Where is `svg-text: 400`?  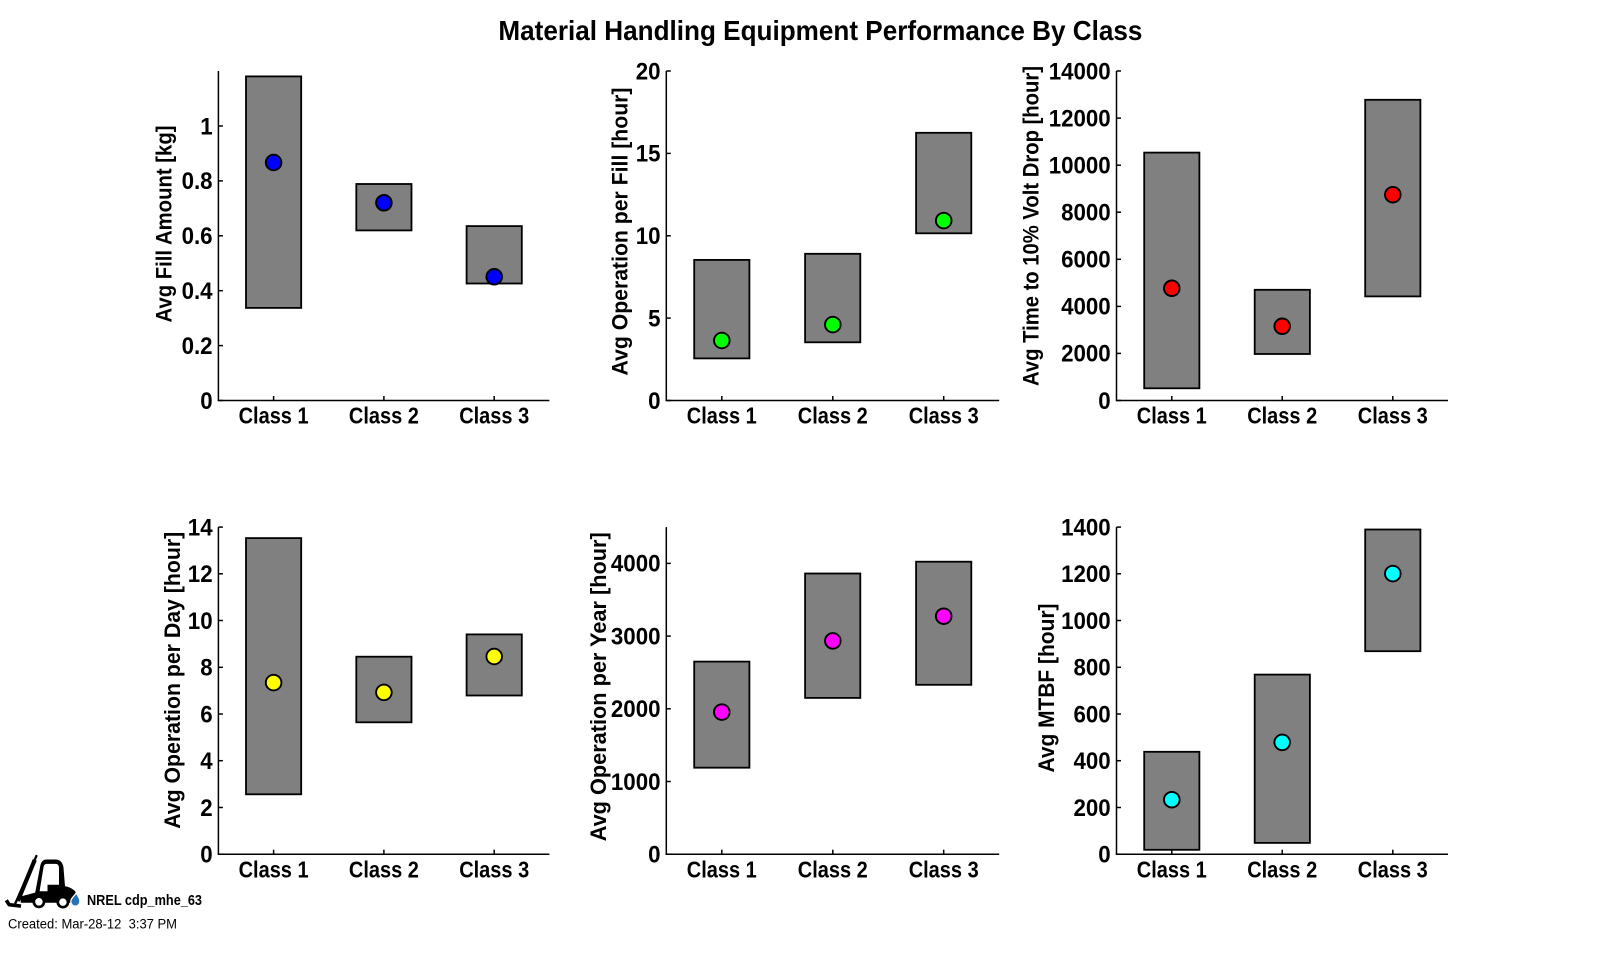
svg-text: 400 is located at coordinates (1092, 761).